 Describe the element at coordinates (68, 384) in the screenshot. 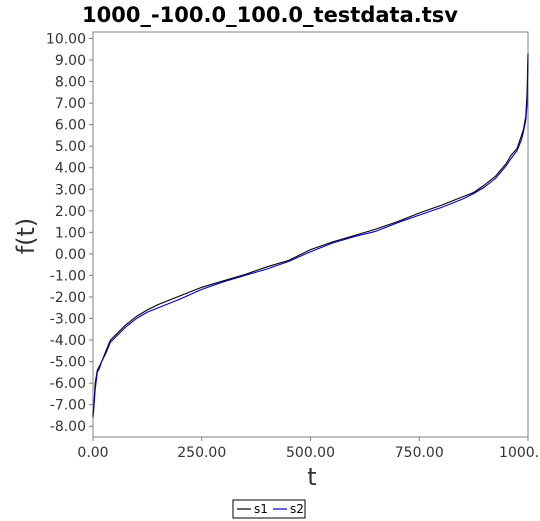

I see `y-tick-label: -6.00` at that location.